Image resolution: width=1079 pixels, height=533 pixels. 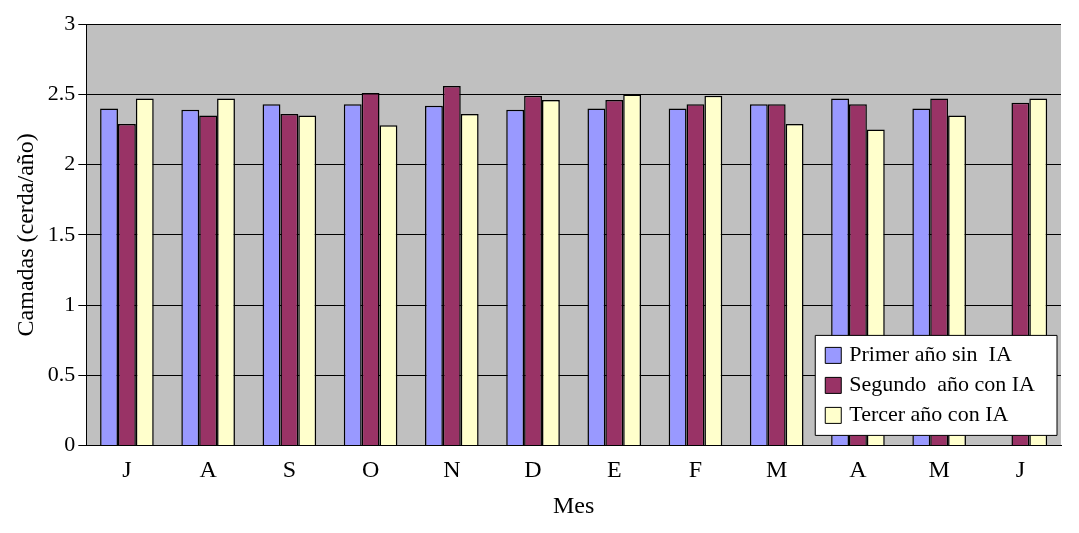 What do you see at coordinates (70, 303) in the screenshot?
I see `y-tick-label: 1` at bounding box center [70, 303].